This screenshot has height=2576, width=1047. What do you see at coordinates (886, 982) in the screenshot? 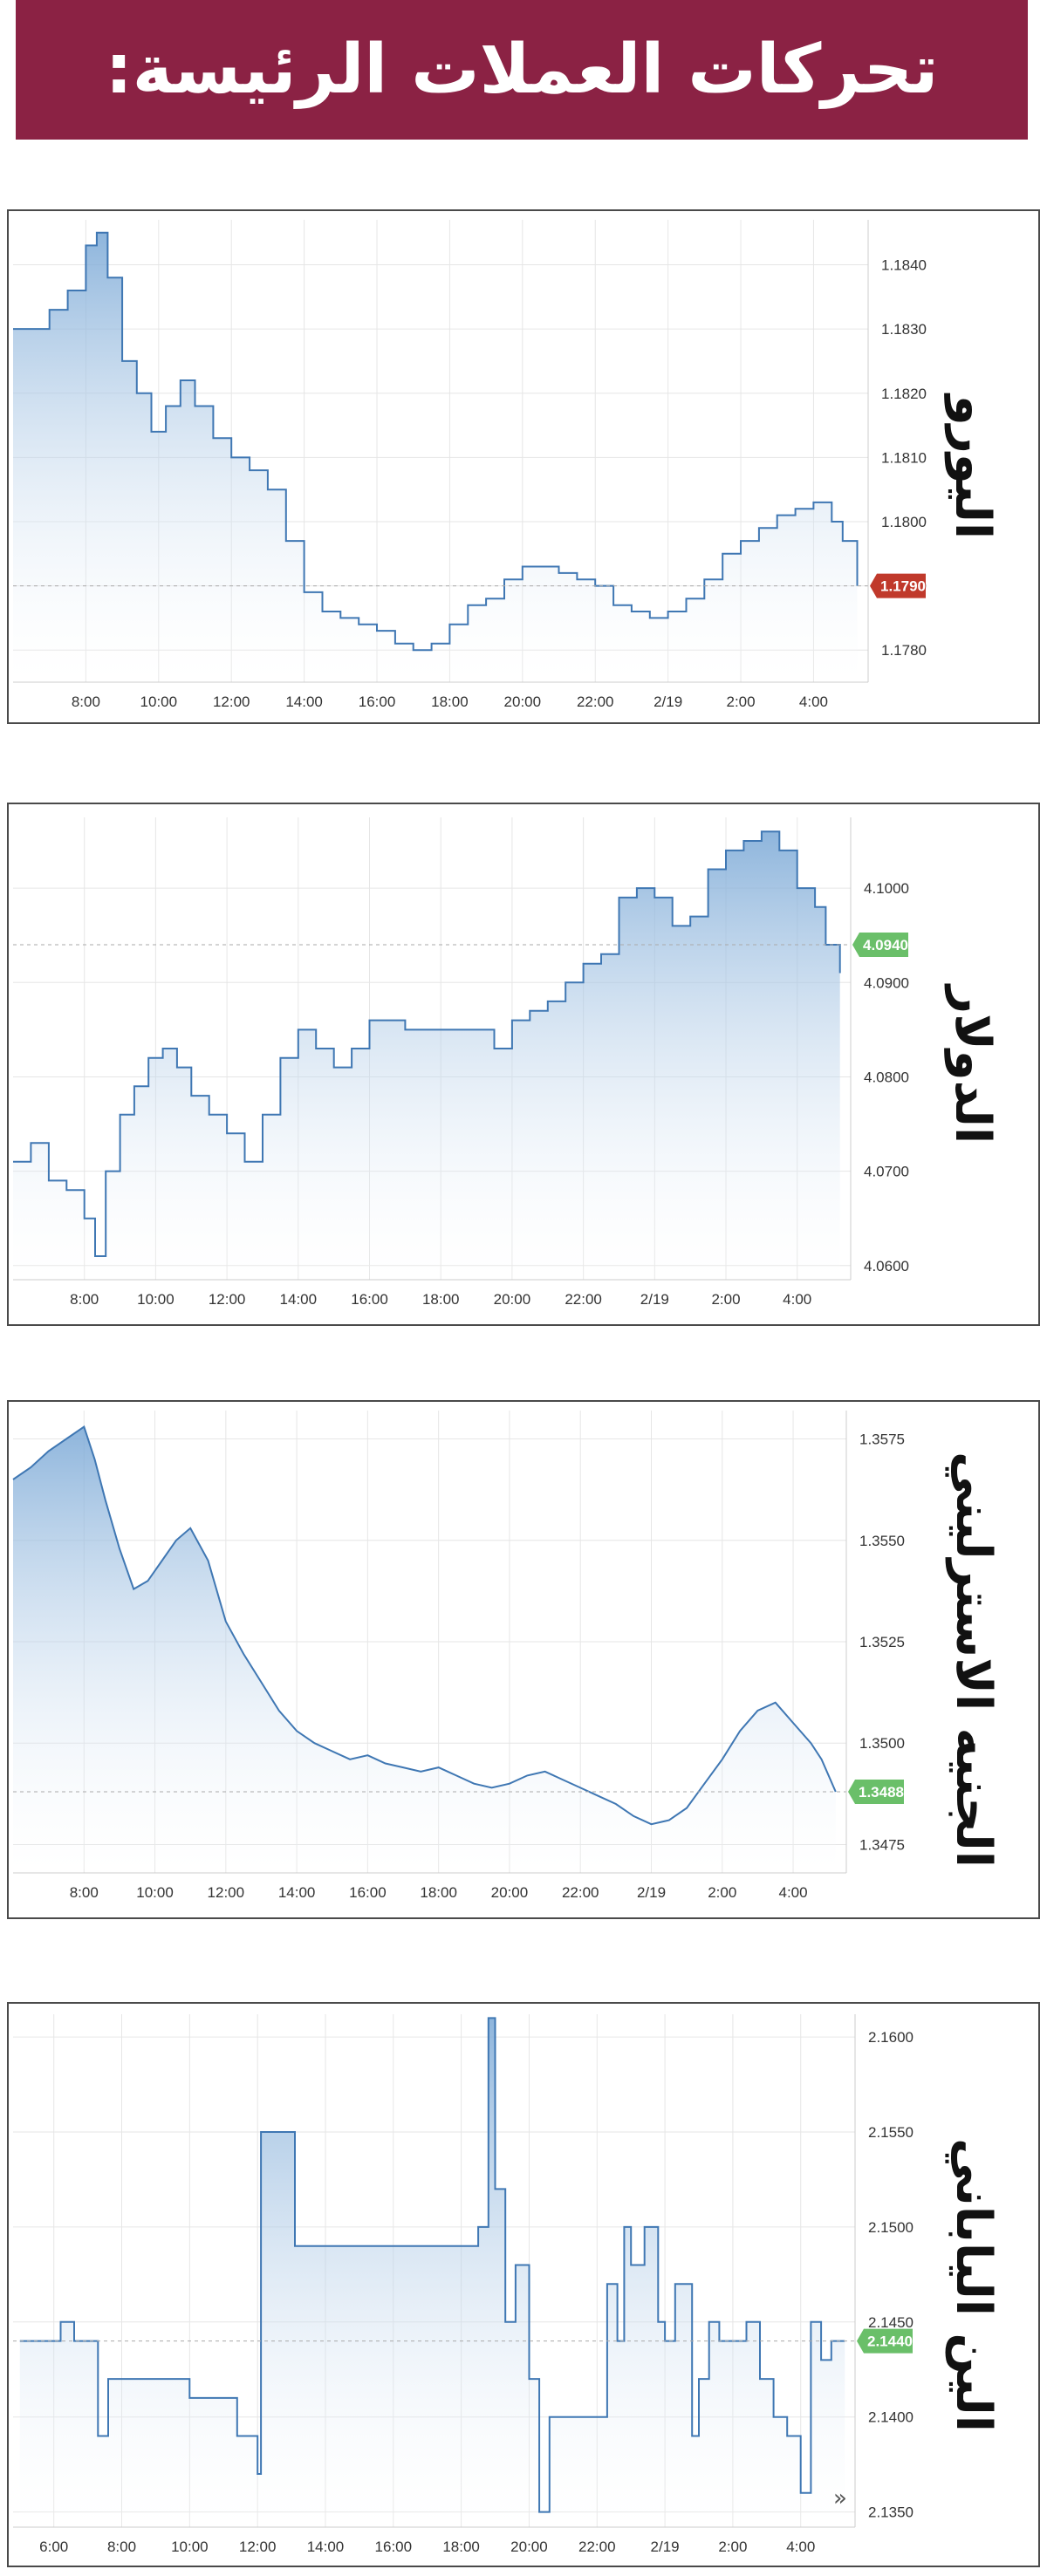
I see `y-tick-label: 4.0900` at bounding box center [886, 982].